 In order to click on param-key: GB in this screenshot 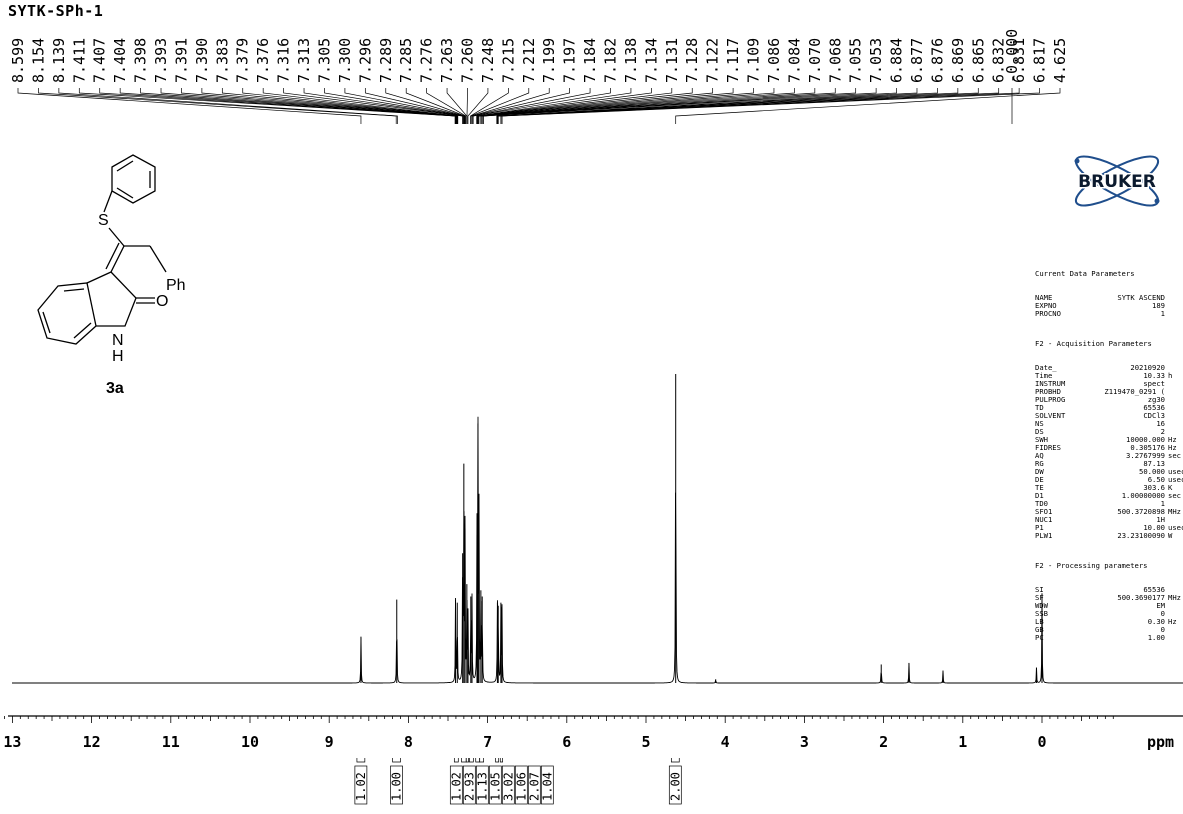, I will do `click(1039, 629)`.